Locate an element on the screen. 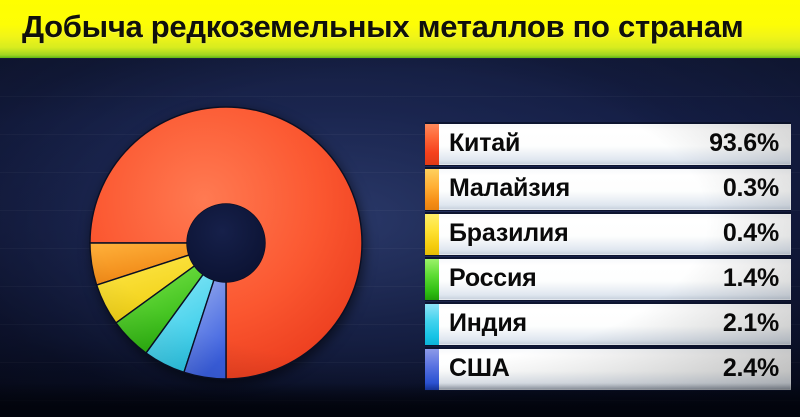  legend-row-china: Китай 93.6% is located at coordinates (608, 144).